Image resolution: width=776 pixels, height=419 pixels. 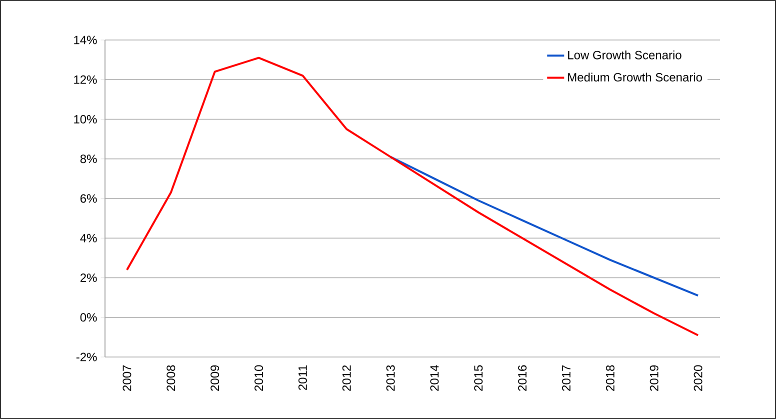 I want to click on y-tick-label: -2%, so click(x=86, y=357).